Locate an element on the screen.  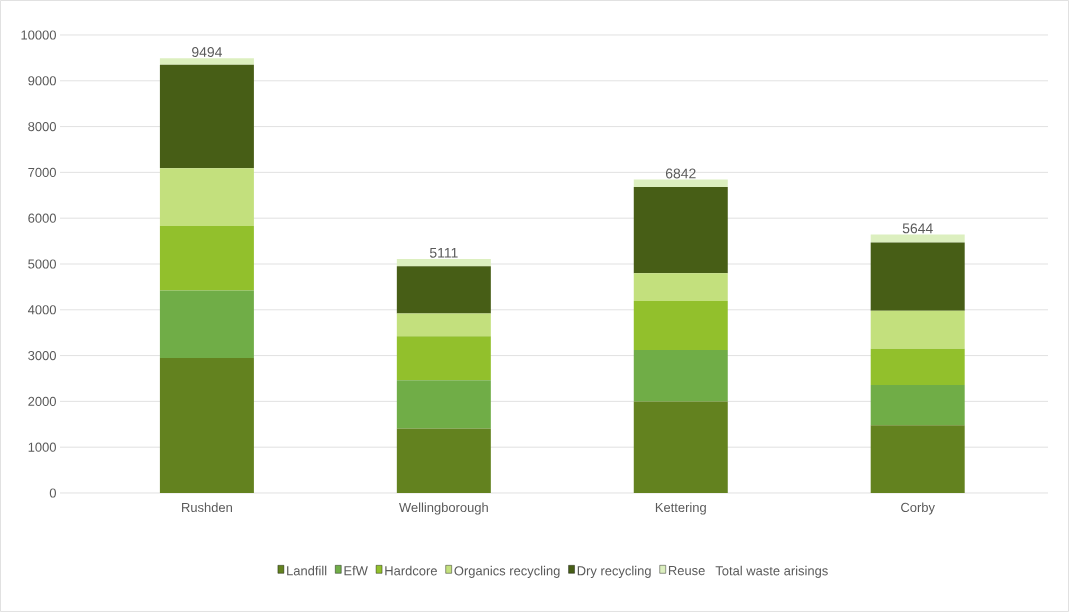
y-tick-label: 0 is located at coordinates (52, 493).